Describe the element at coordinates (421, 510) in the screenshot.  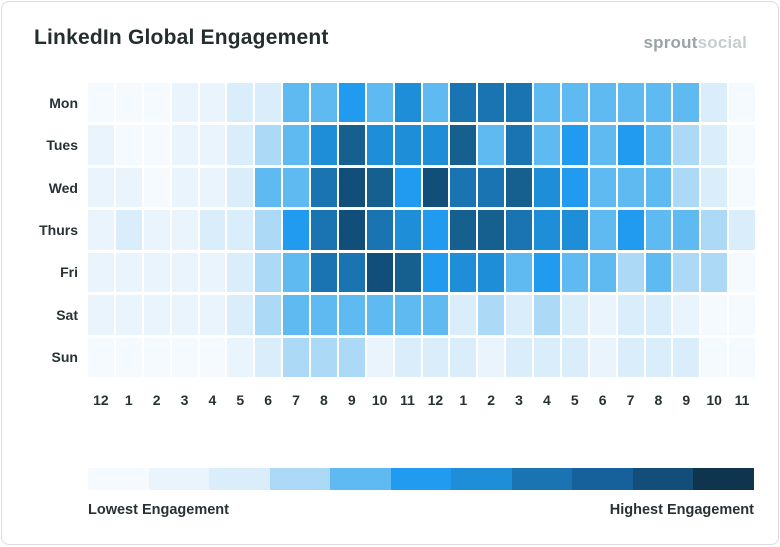
I see `legend-labels: Lowest Engagement Highest Engagement` at that location.